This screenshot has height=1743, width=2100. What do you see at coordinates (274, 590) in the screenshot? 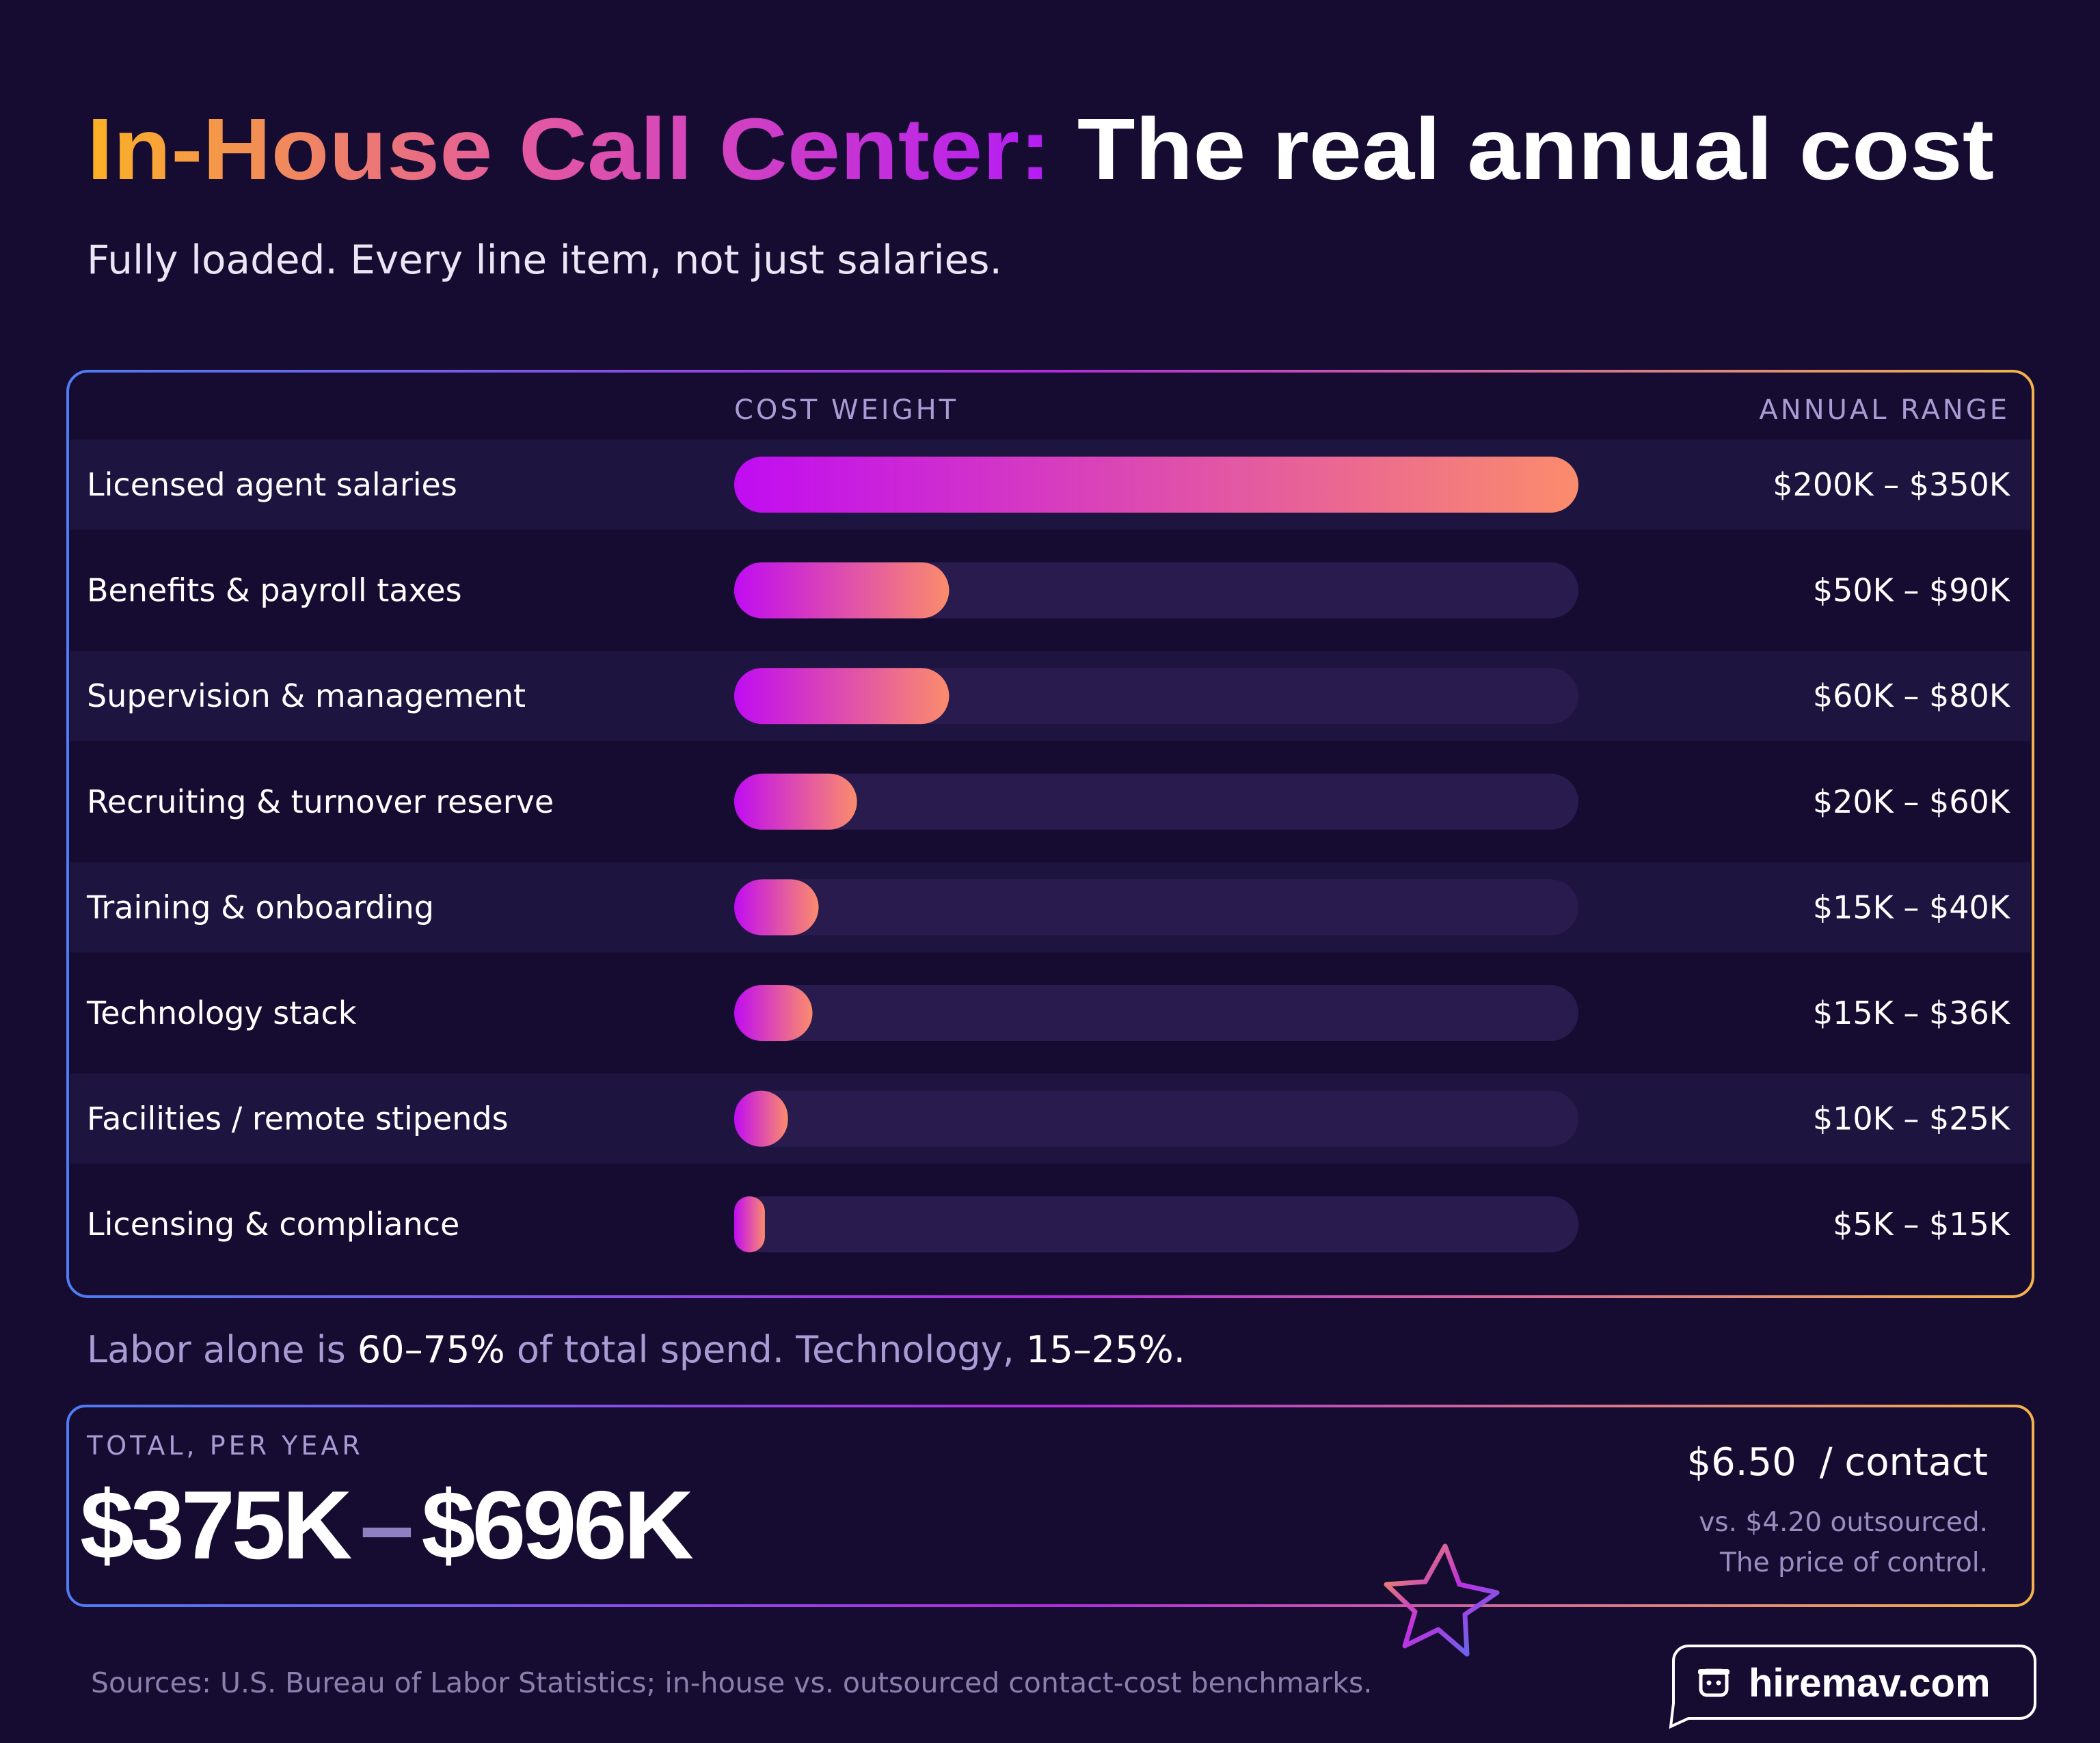
I see `row-label: Benefits & payroll taxes` at bounding box center [274, 590].